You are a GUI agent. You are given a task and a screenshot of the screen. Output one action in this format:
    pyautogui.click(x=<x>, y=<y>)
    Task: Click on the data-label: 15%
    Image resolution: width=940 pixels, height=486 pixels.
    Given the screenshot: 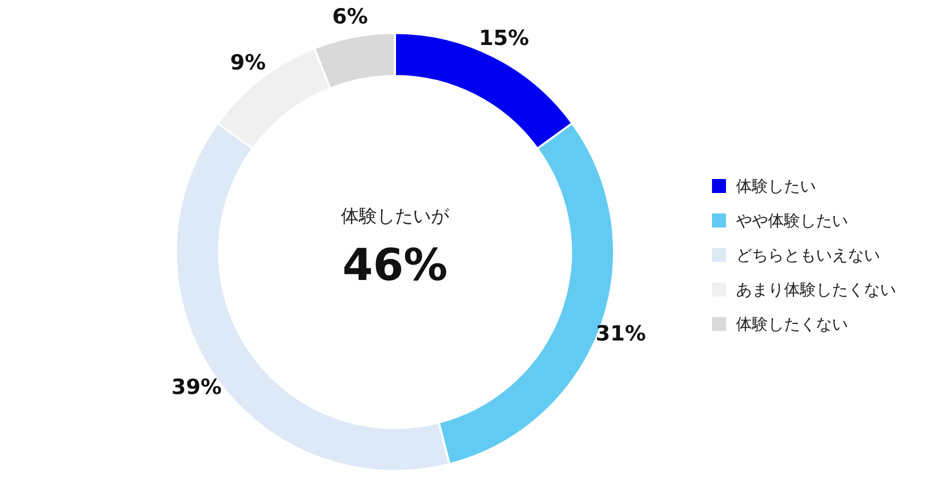 What is the action you would take?
    pyautogui.click(x=504, y=38)
    